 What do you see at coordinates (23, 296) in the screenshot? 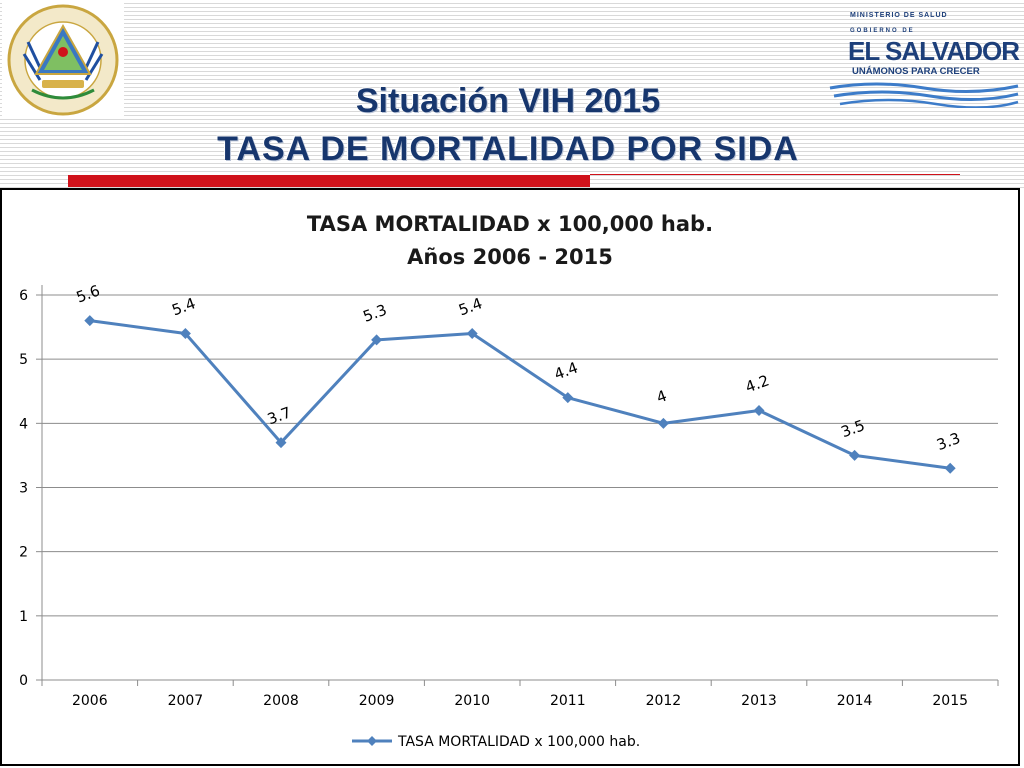
I see `y-tick-label: 6` at bounding box center [23, 296].